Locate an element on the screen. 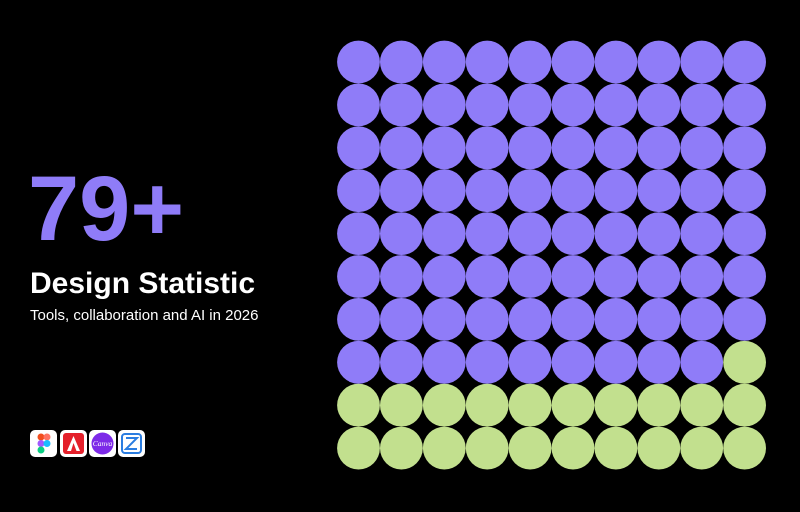  chart-title: Design Statistic is located at coordinates (142, 283).